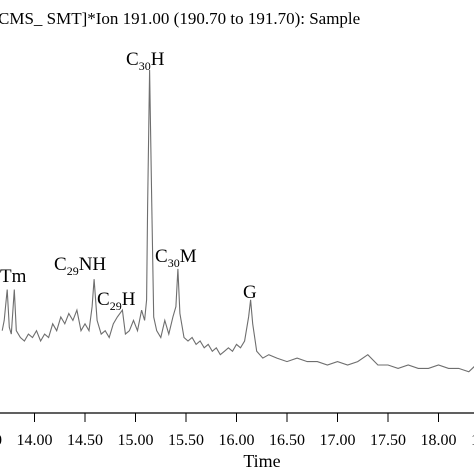 The height and width of the screenshot is (474, 474). I want to click on peak-label: C30H, so click(145, 61).